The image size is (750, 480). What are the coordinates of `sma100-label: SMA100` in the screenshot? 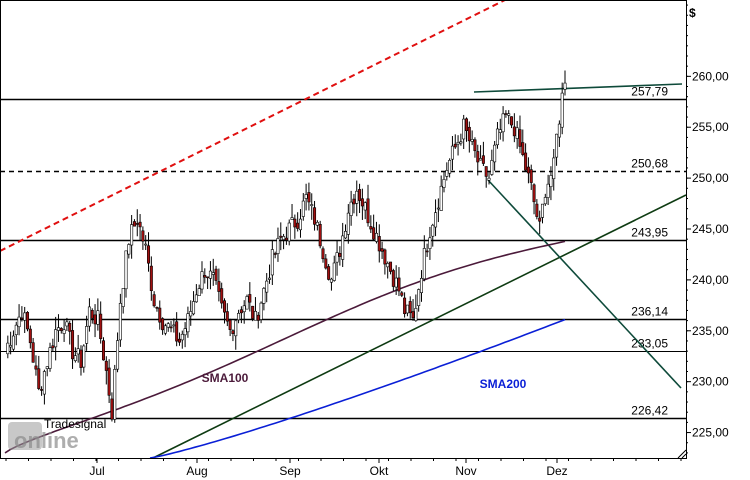 It's located at (225, 378).